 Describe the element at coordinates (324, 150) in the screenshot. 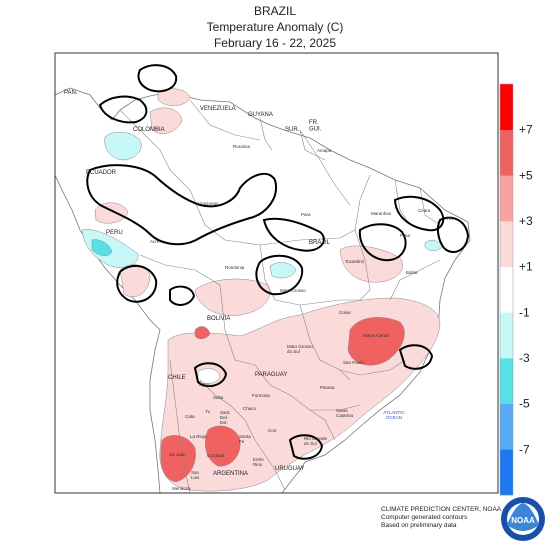

I see `state-label-amapa: Amapa` at that location.